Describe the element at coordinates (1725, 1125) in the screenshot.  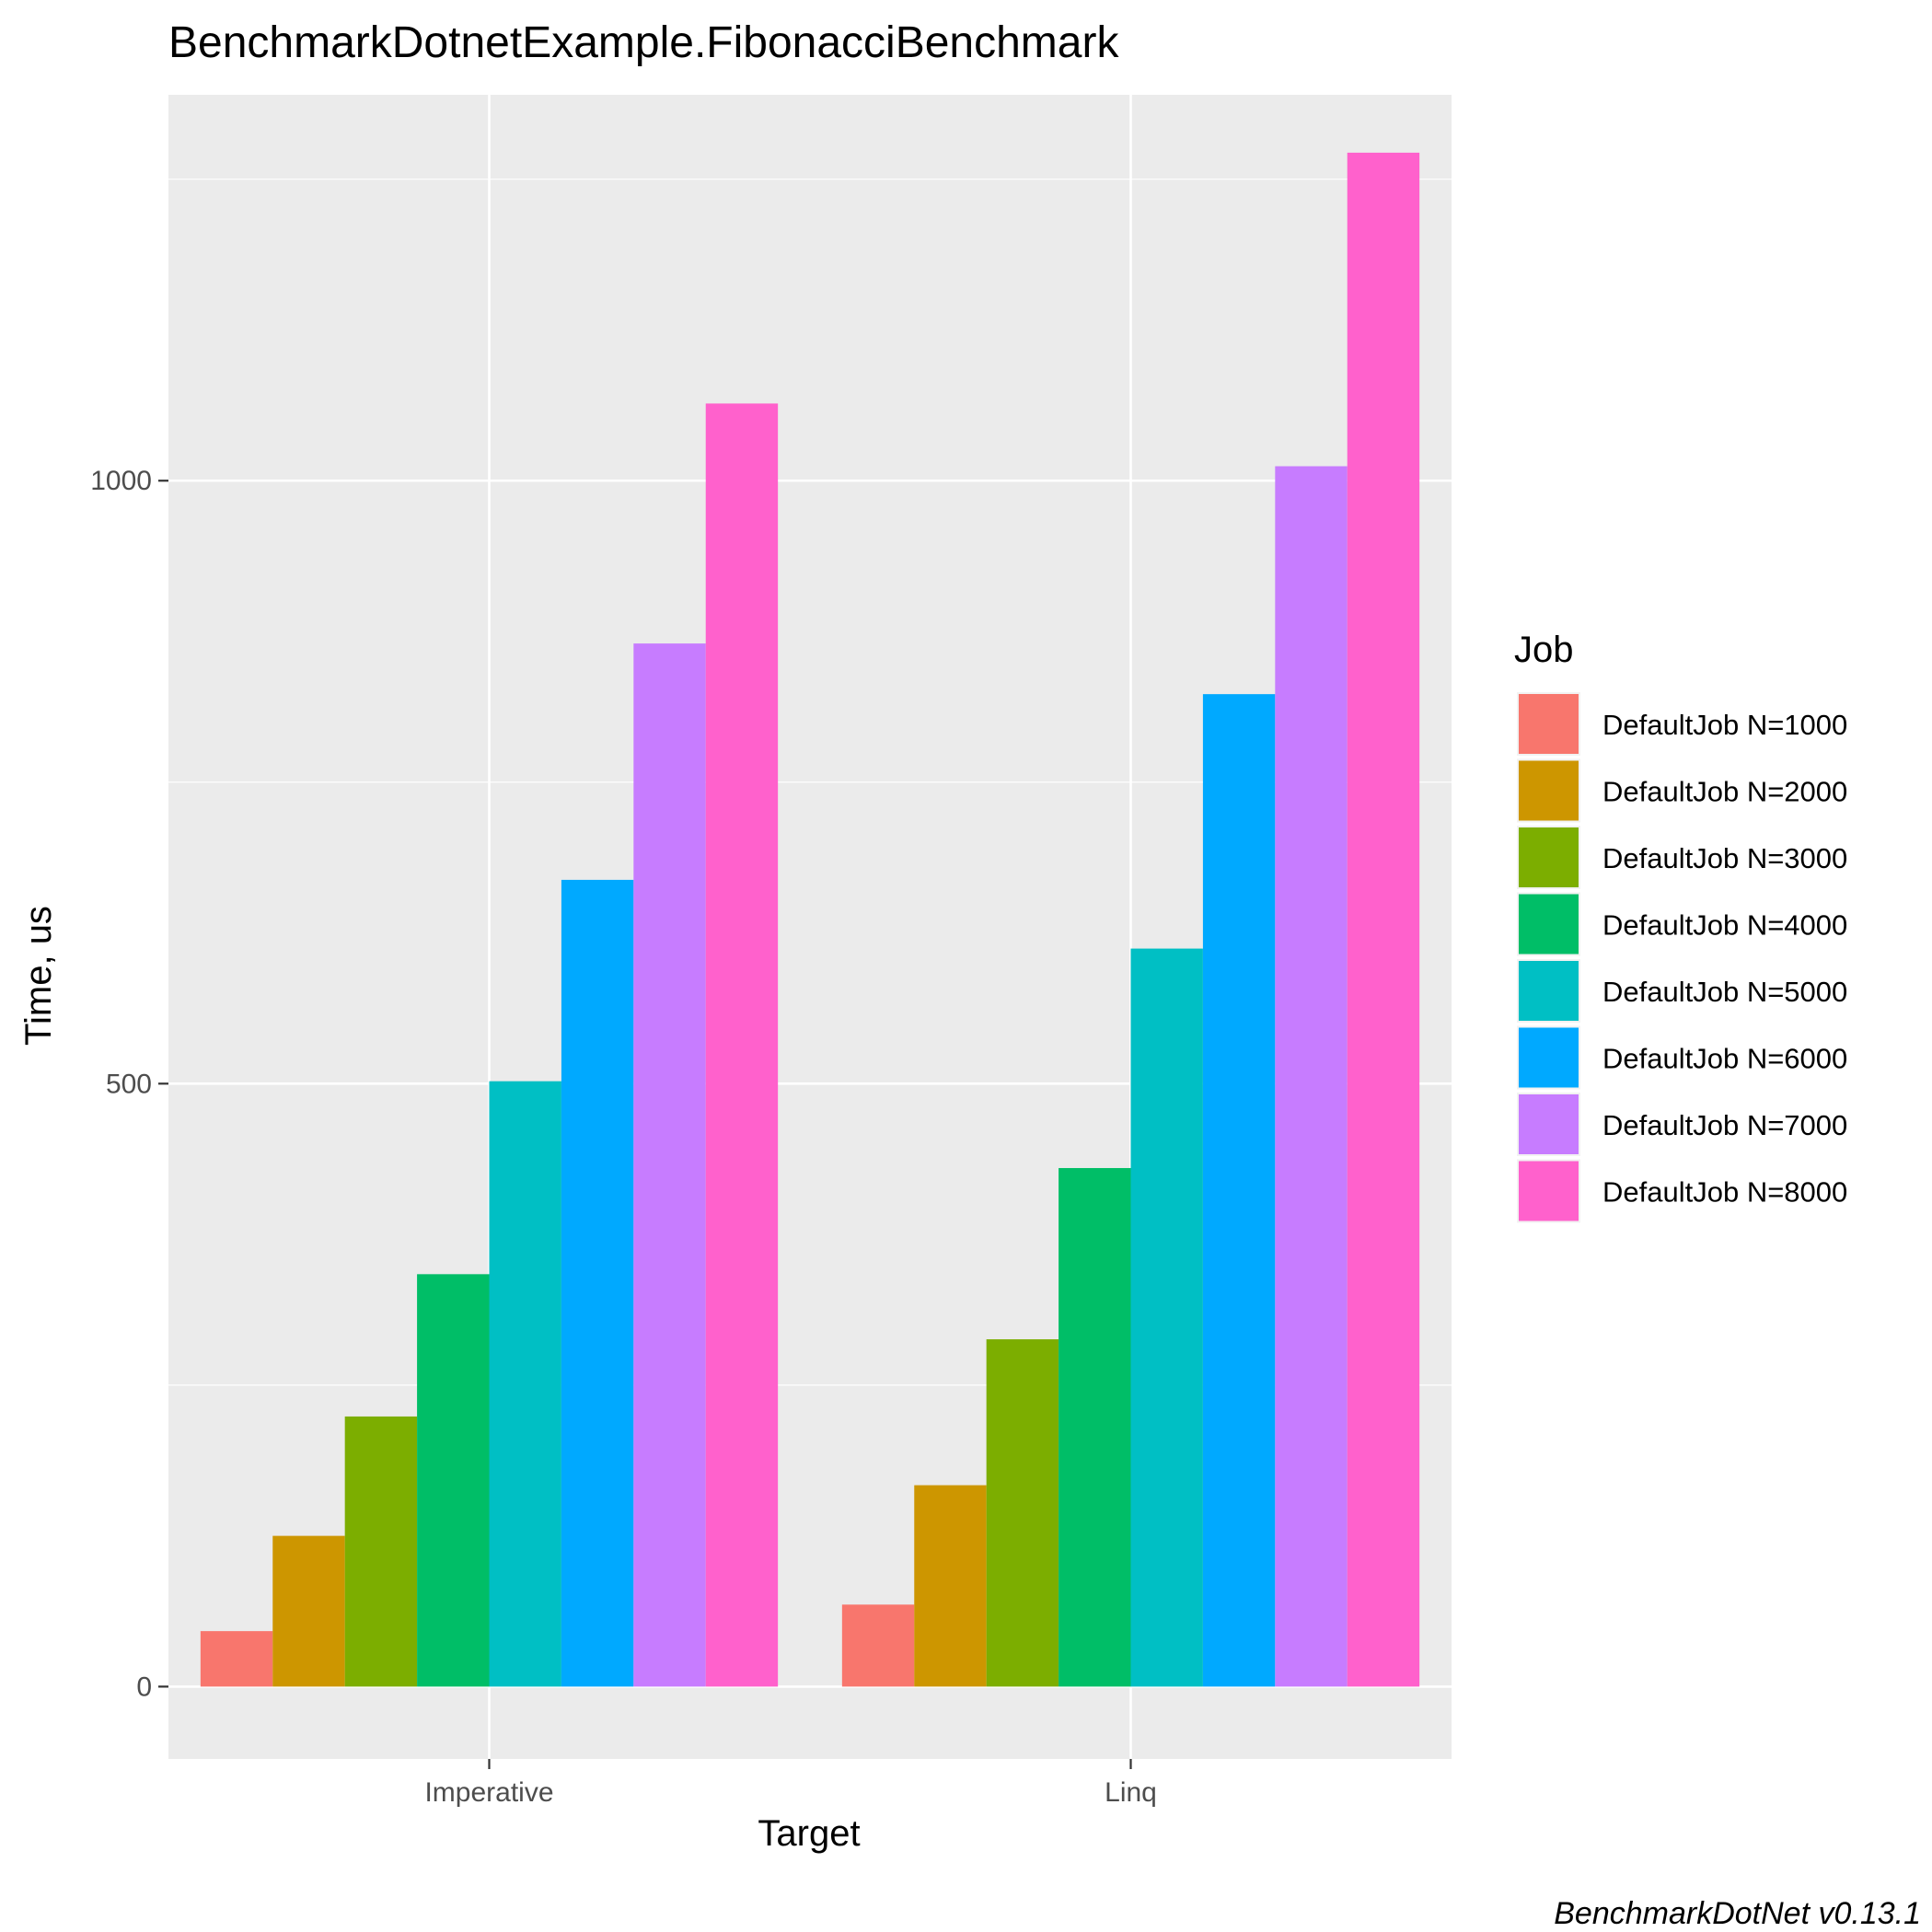
I see `legend-label: DefaultJob N=7000` at that location.